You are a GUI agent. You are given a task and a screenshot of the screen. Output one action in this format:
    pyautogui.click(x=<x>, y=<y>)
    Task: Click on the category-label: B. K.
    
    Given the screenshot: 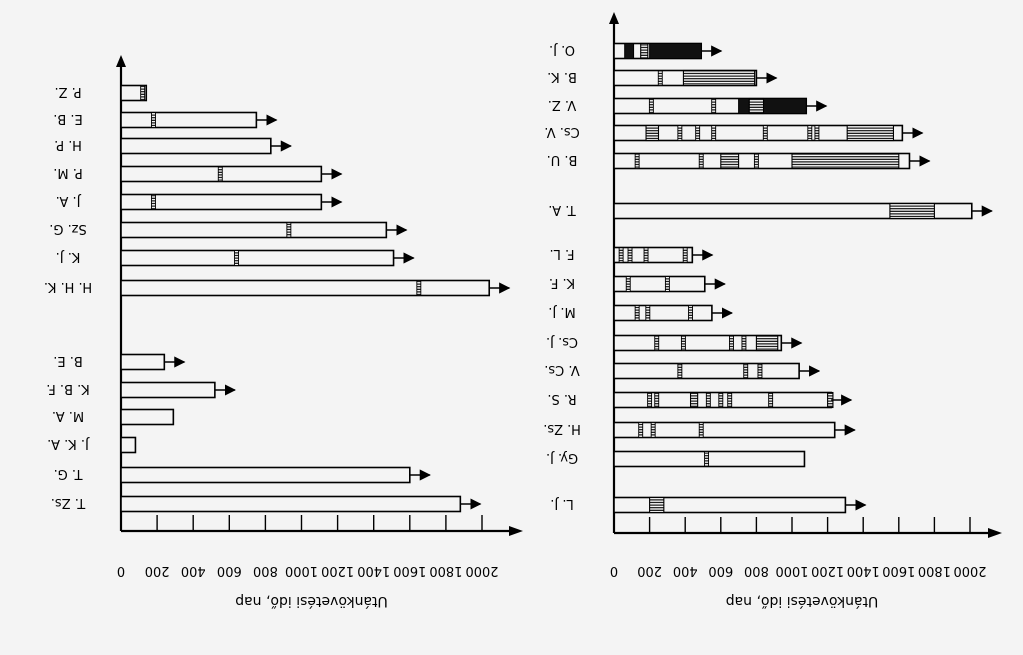 What is the action you would take?
    pyautogui.click(x=562, y=76)
    